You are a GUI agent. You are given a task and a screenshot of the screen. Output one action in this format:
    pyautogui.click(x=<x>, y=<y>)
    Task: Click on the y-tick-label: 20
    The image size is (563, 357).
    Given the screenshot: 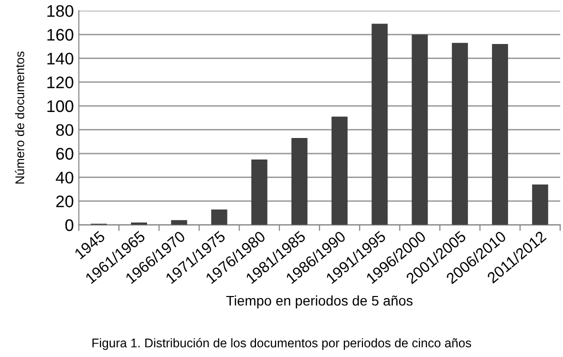 What is the action you would take?
    pyautogui.click(x=65, y=202)
    